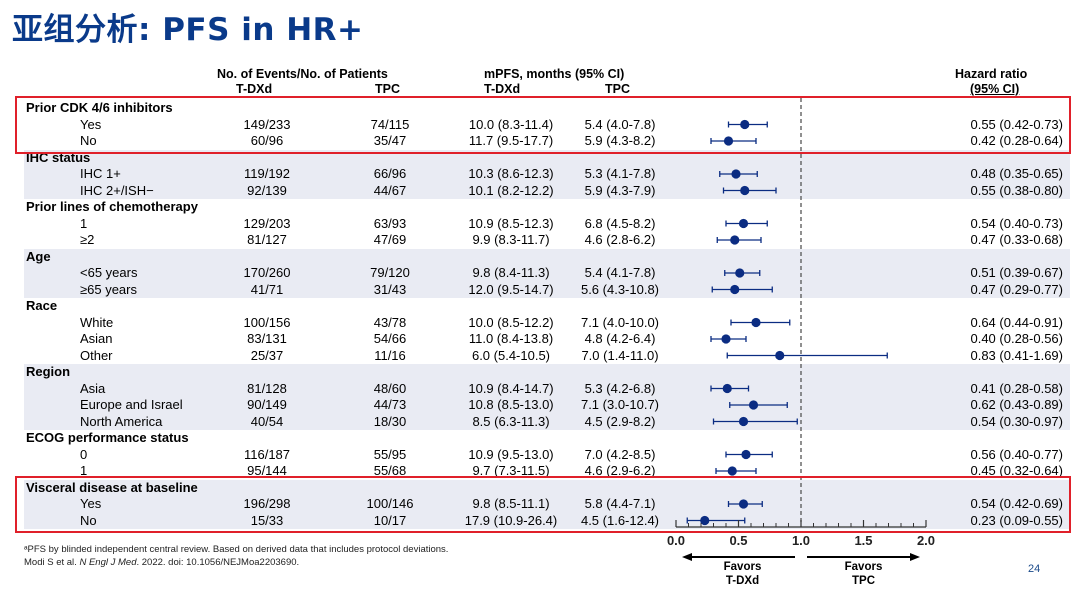  What do you see at coordinates (97, 322) in the screenshot?
I see `row-label: White` at bounding box center [97, 322].